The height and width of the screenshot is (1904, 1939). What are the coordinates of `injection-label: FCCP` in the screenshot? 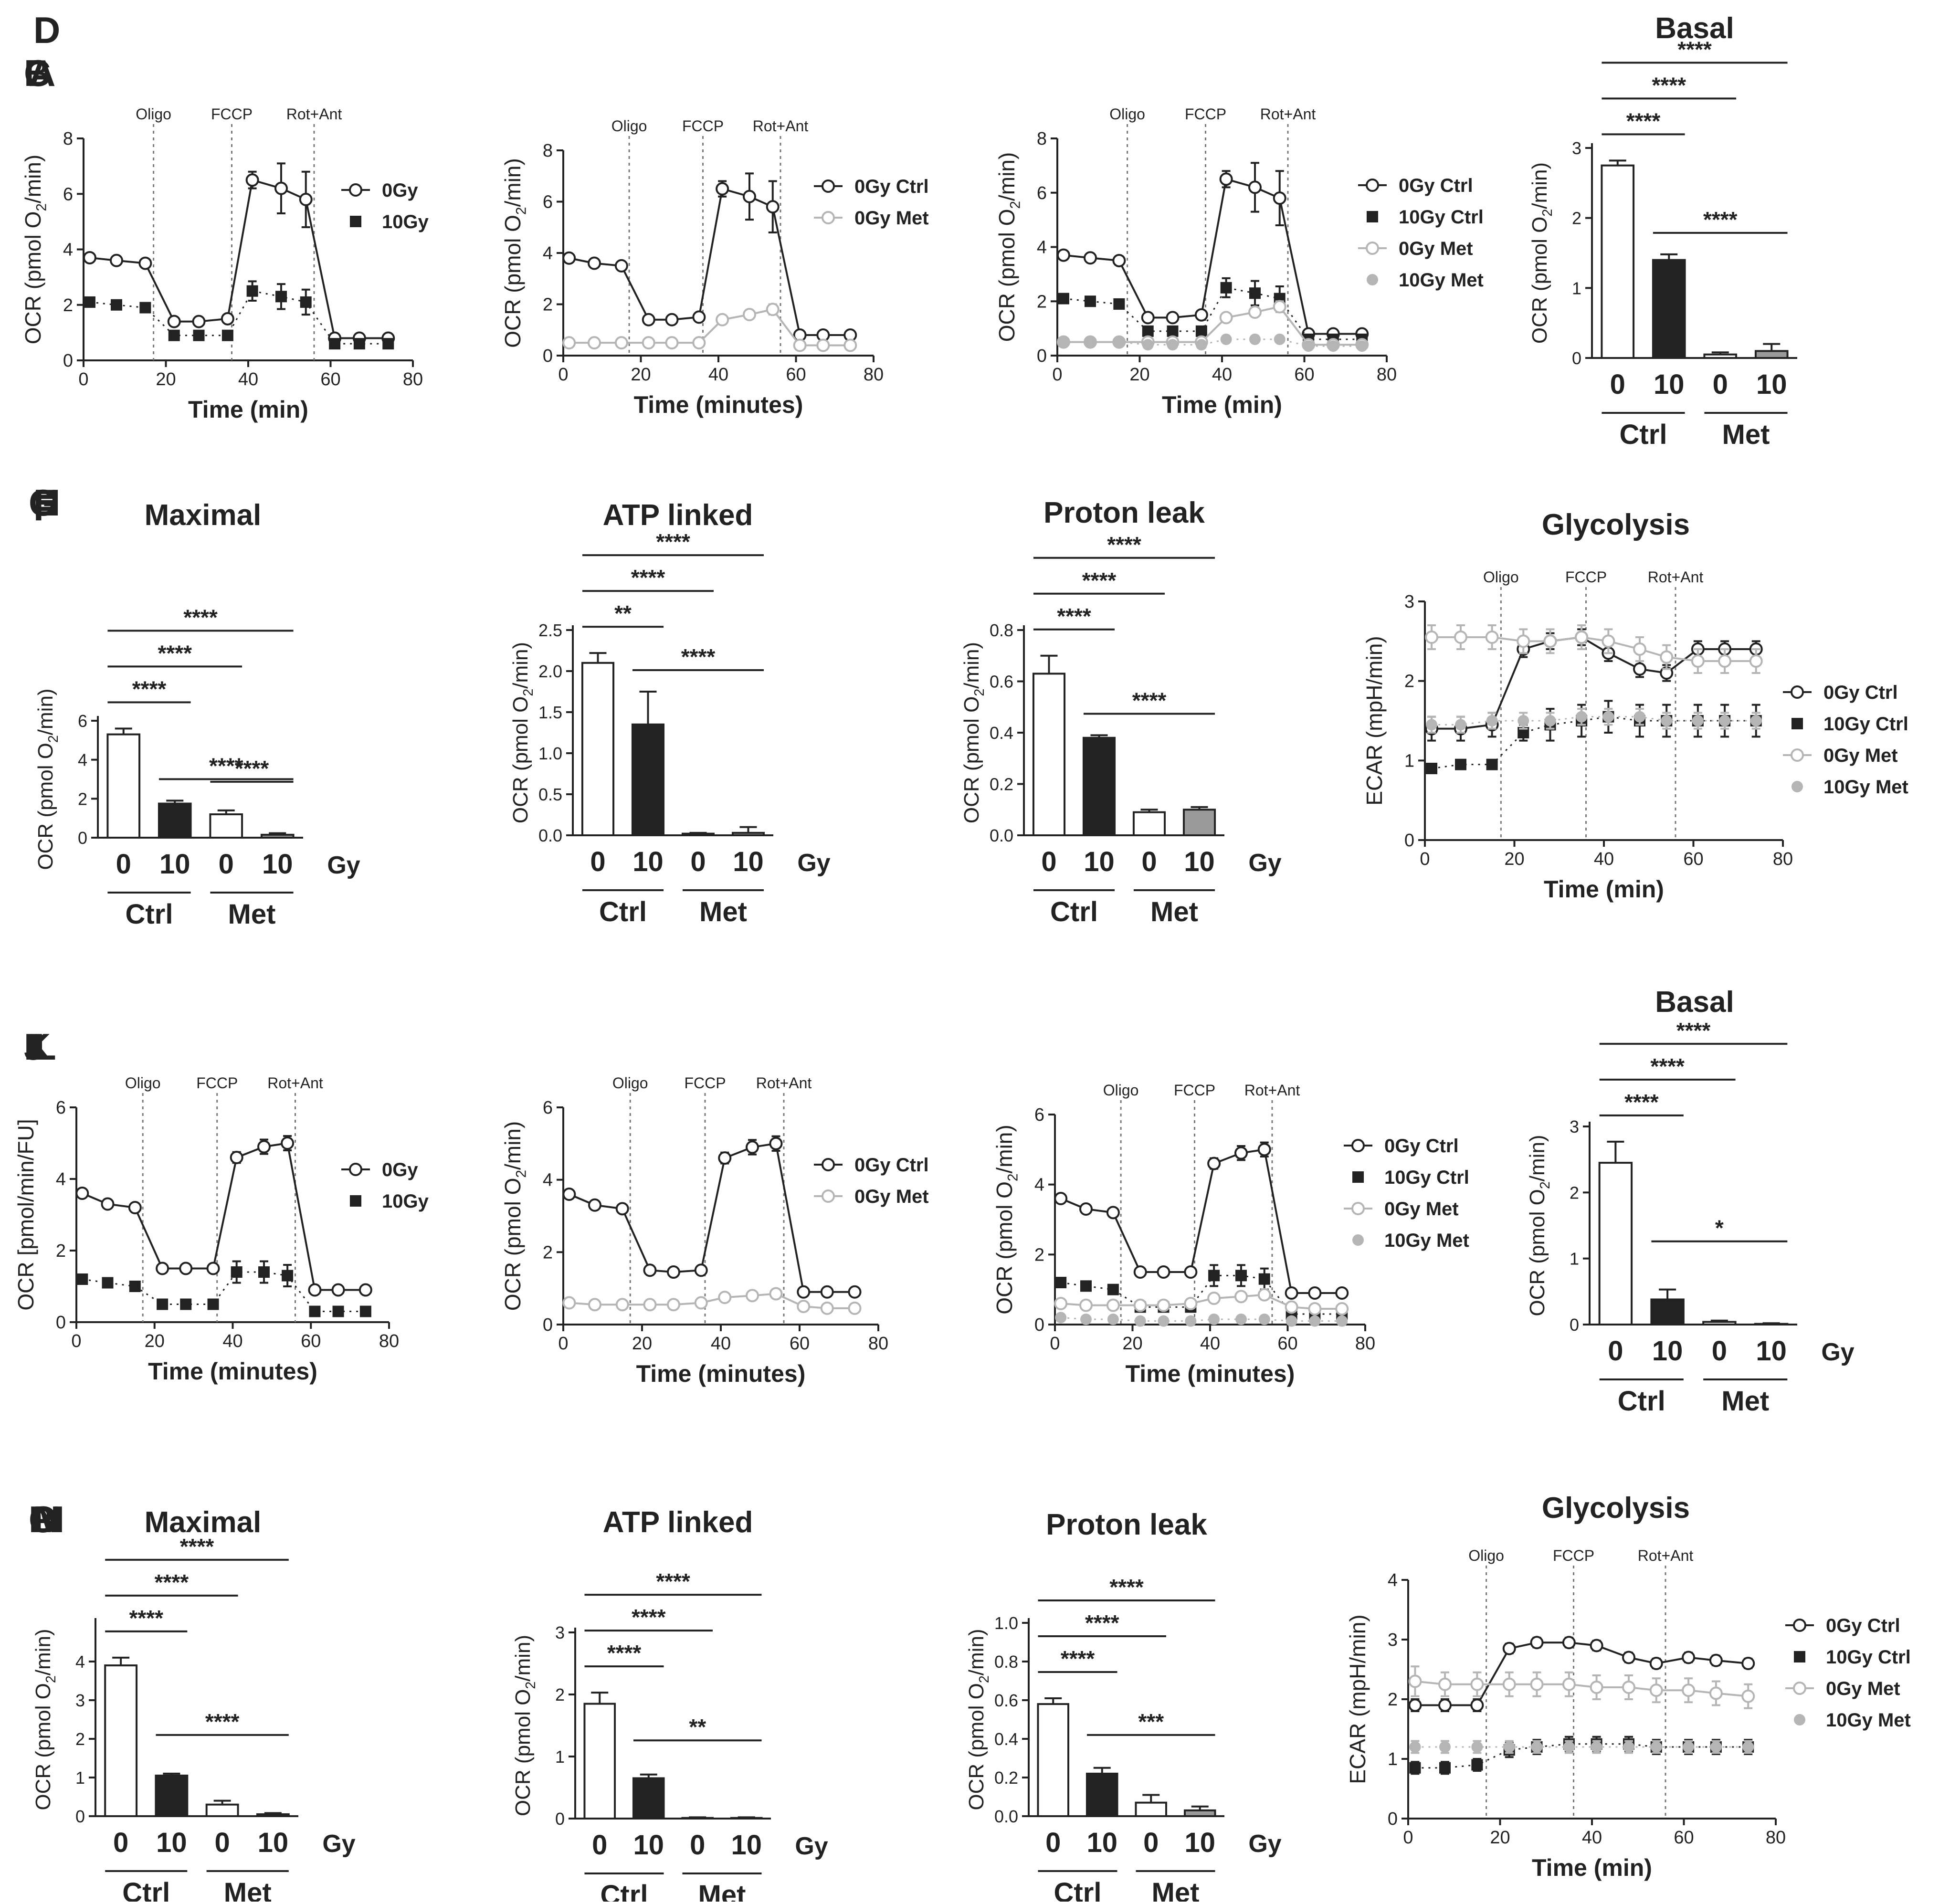 It's located at (1586, 577).